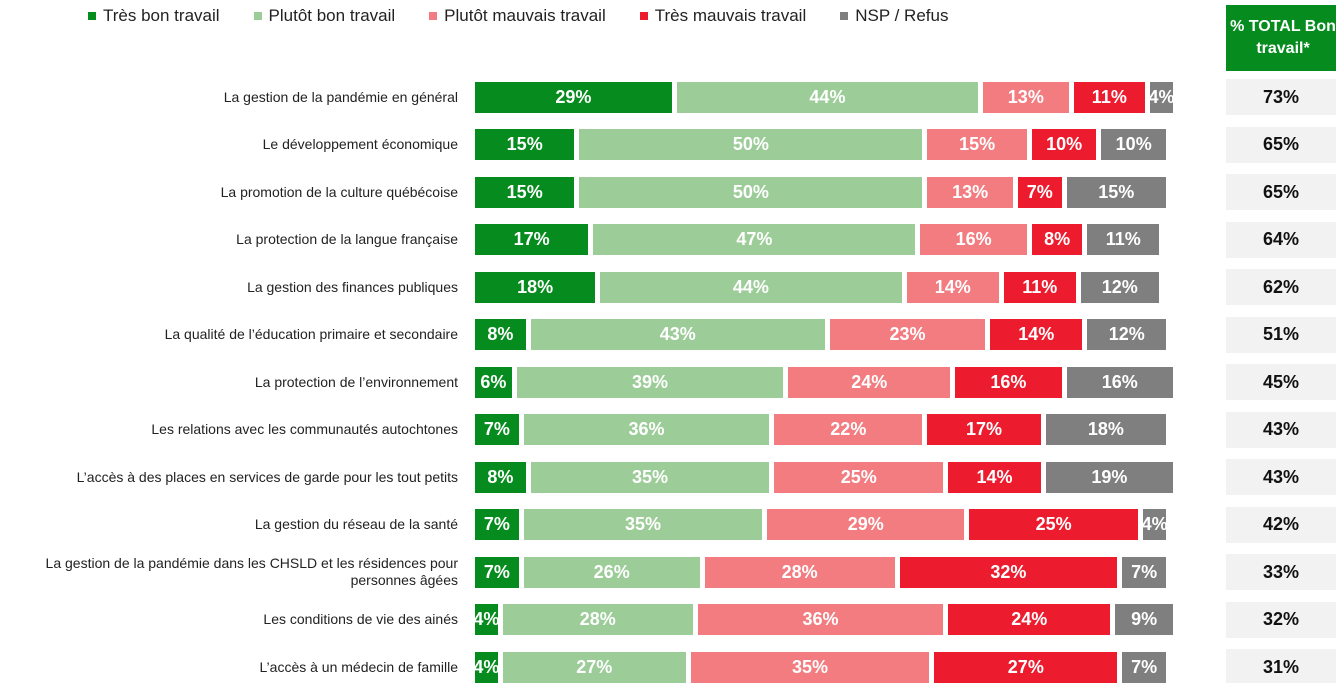 This screenshot has height=683, width=1336. I want to click on total-label: 43%, so click(1281, 429).